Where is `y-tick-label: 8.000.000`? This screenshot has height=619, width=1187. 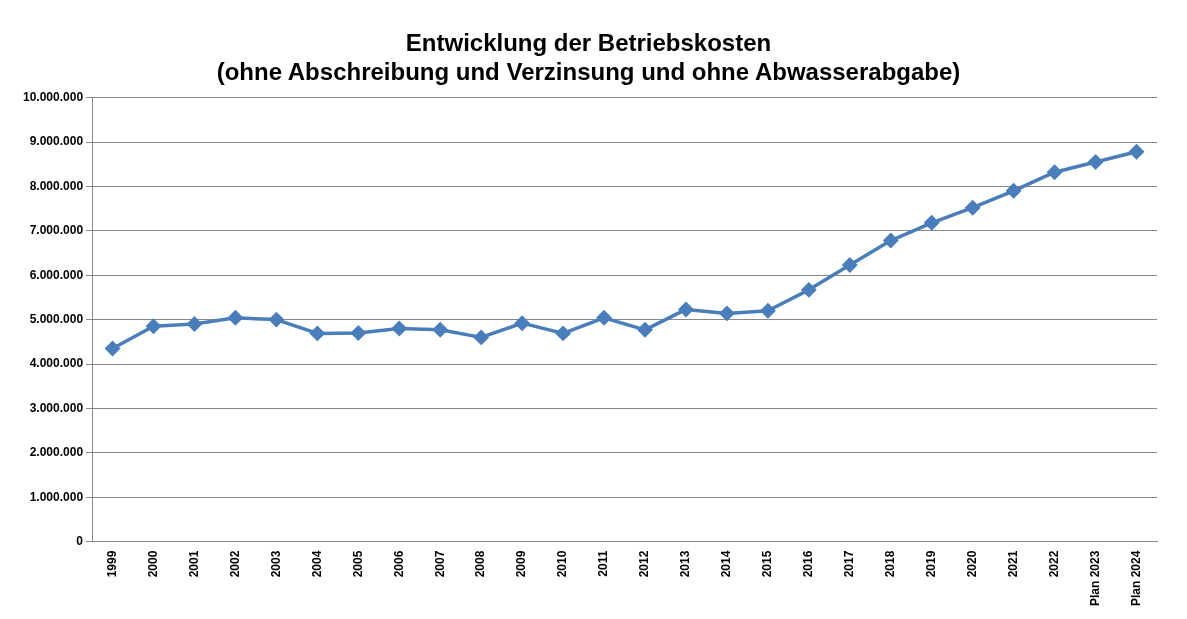 y-tick-label: 8.000.000 is located at coordinates (56, 185).